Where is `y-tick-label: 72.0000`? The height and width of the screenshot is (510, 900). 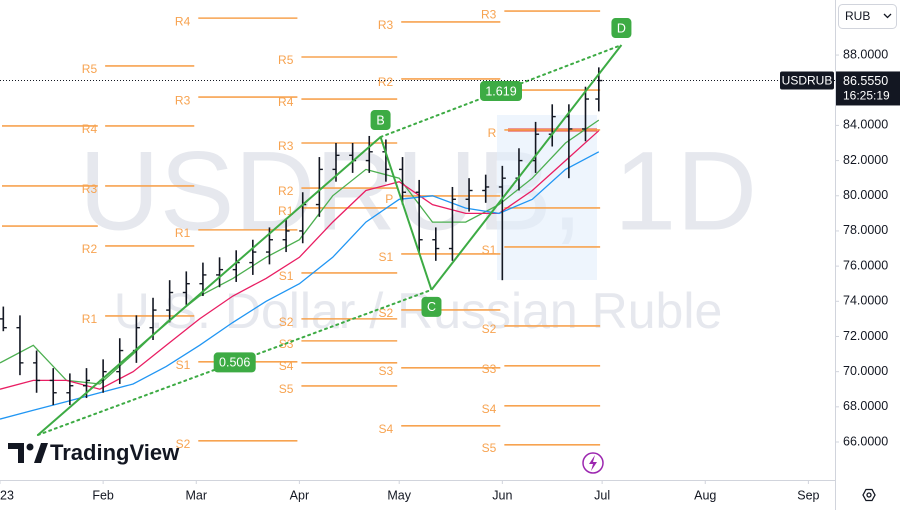 y-tick-label: 72.0000 is located at coordinates (865, 336).